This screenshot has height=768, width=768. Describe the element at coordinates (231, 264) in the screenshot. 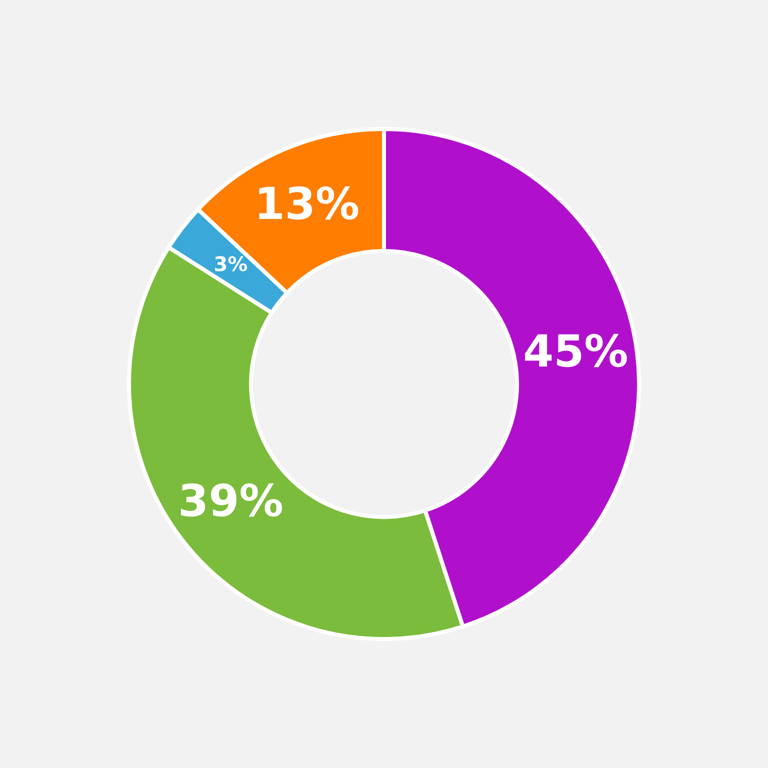

I see `data-label: 3%` at that location.